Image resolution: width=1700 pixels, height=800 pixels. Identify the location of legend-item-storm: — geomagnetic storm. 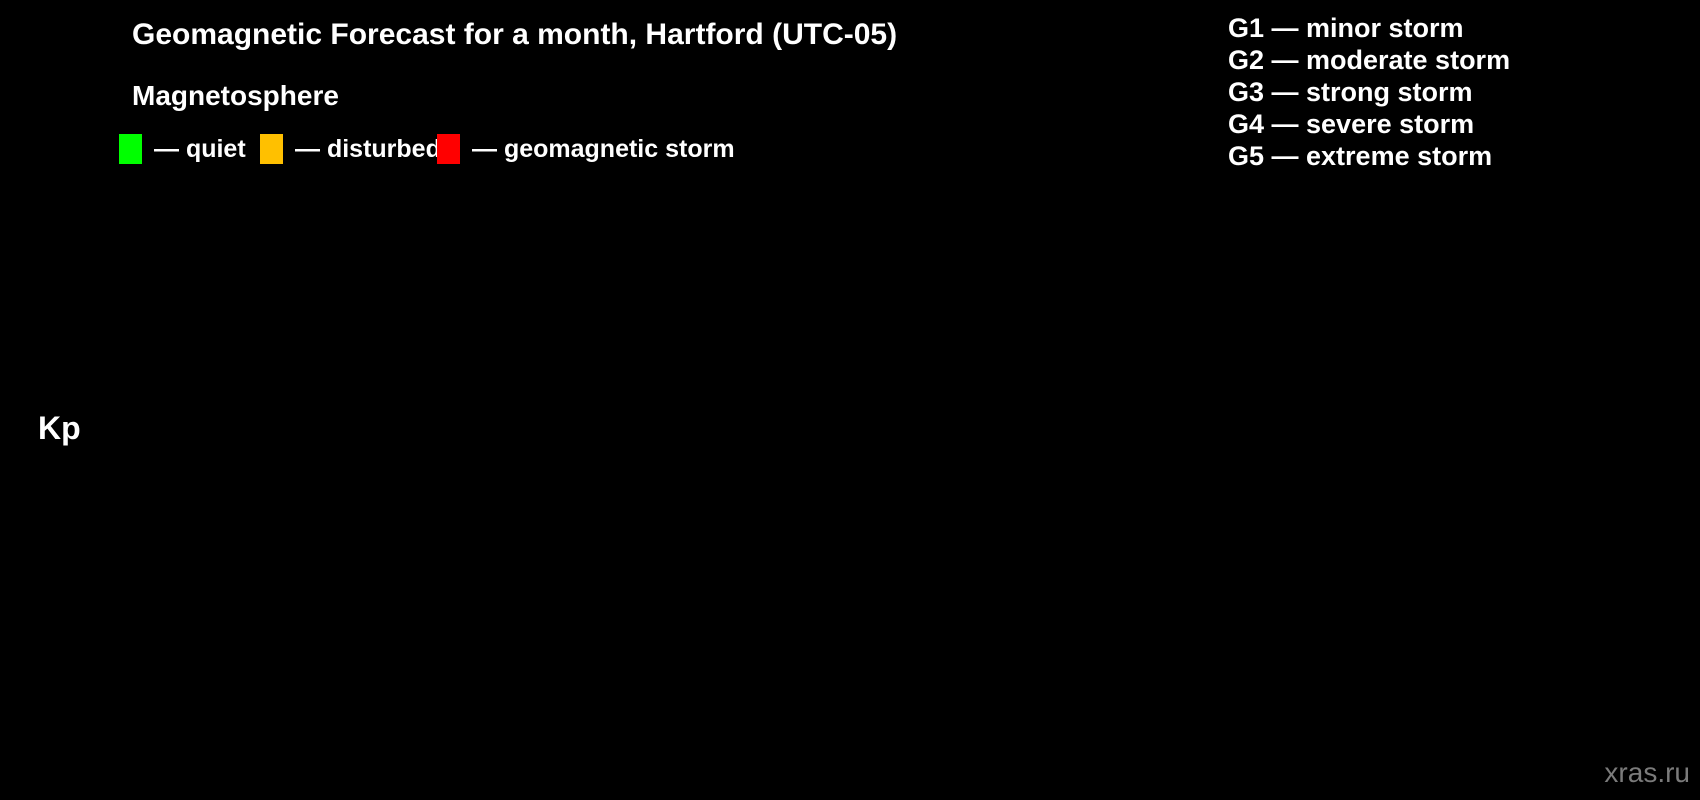
(586, 149).